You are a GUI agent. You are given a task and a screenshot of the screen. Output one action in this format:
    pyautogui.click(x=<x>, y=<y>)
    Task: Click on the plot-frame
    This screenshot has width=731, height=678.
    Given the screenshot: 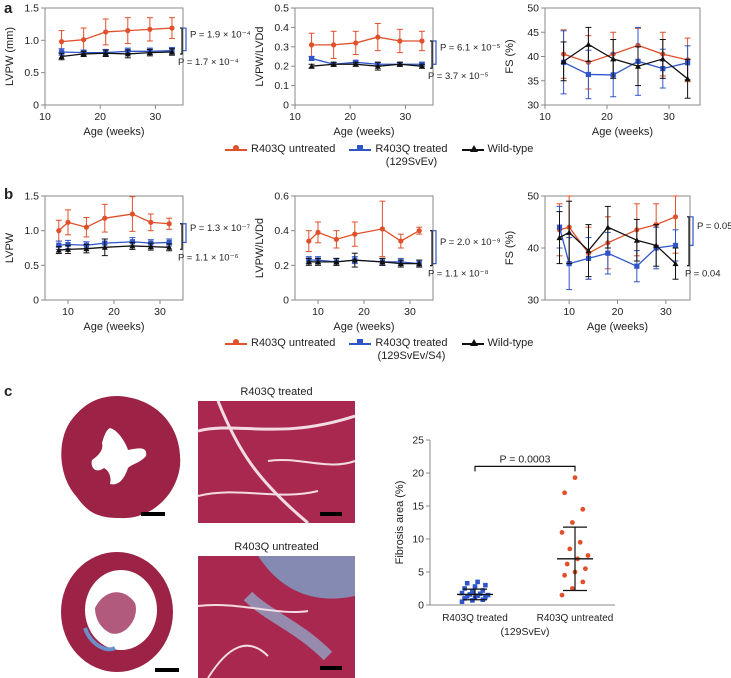 What is the action you would take?
    pyautogui.click(x=364, y=248)
    